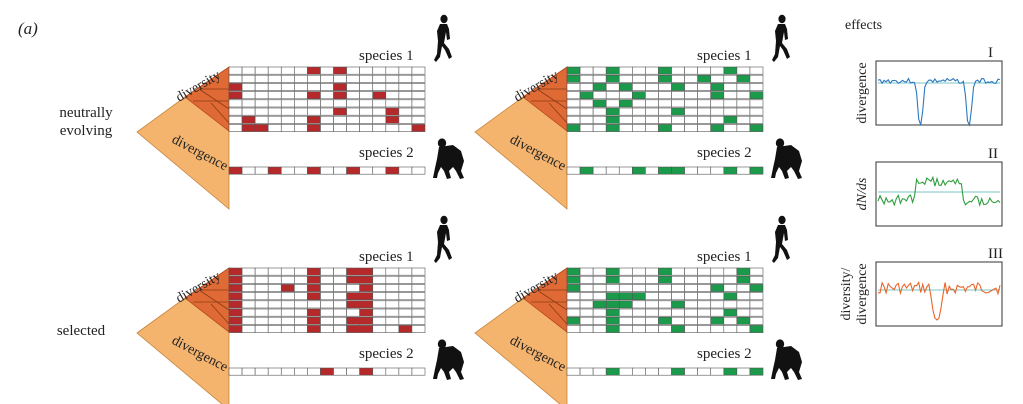  Describe the element at coordinates (704, 119) in the screenshot. I see `neutral-green-row6-site10` at that location.